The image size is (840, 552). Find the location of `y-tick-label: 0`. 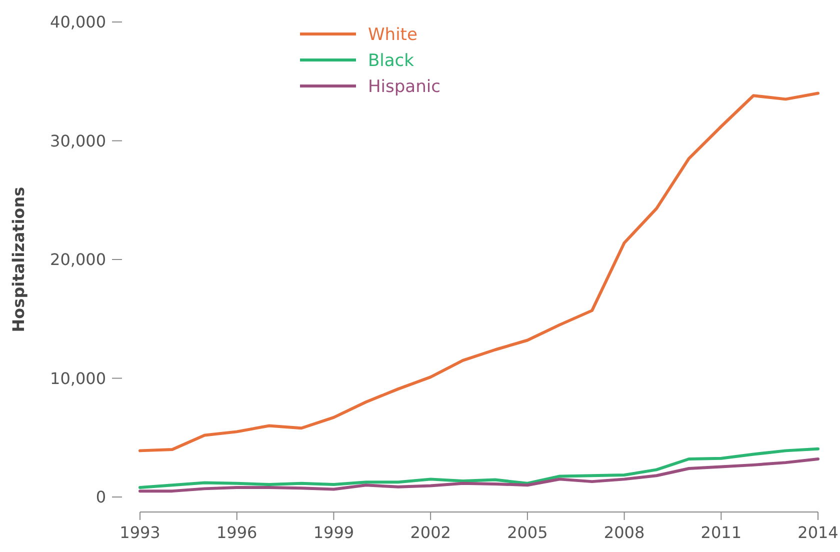

y-tick-label: 0 is located at coordinates (101, 497).